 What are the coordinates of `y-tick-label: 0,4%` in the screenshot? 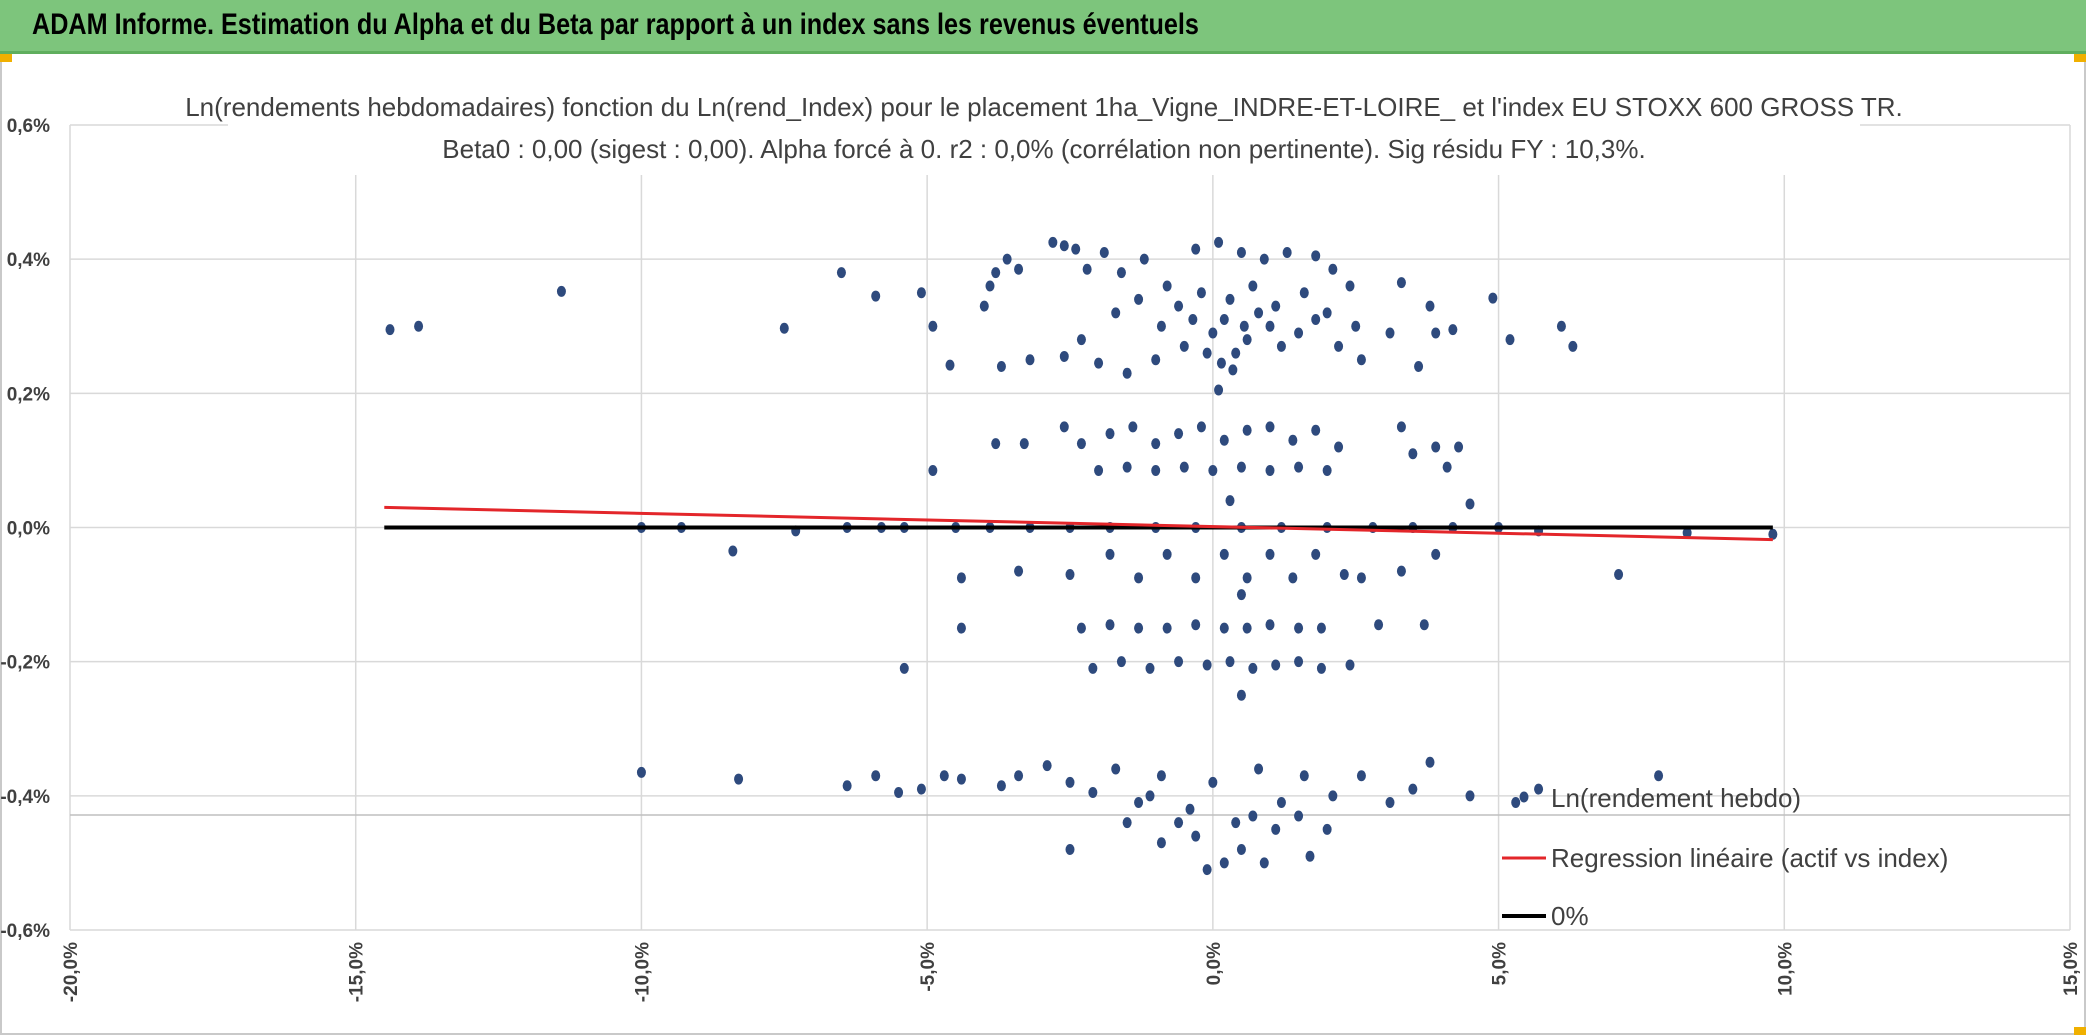 It's located at (28, 260).